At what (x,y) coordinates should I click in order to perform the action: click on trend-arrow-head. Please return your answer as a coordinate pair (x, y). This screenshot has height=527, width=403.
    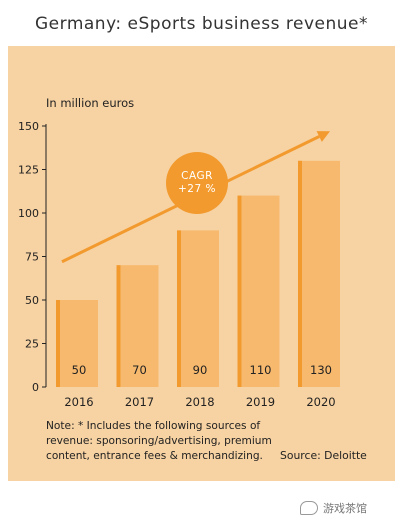
    Looking at the image, I should click on (323, 136).